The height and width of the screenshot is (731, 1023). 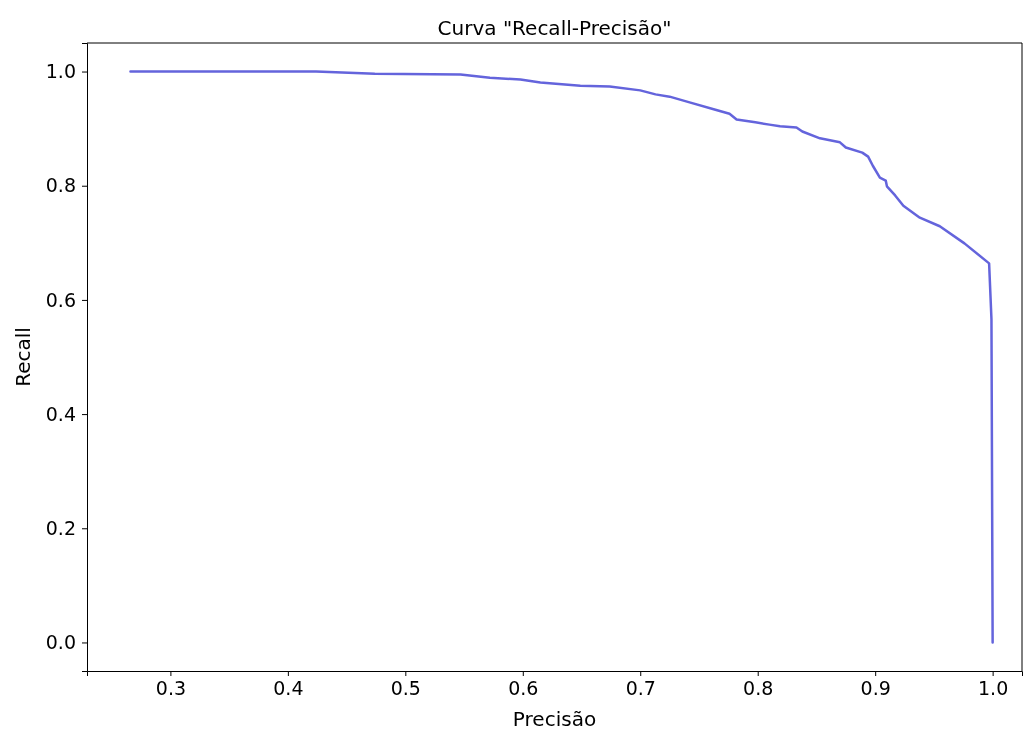 What do you see at coordinates (523, 688) in the screenshot?
I see `x-tick-label: 0.6` at bounding box center [523, 688].